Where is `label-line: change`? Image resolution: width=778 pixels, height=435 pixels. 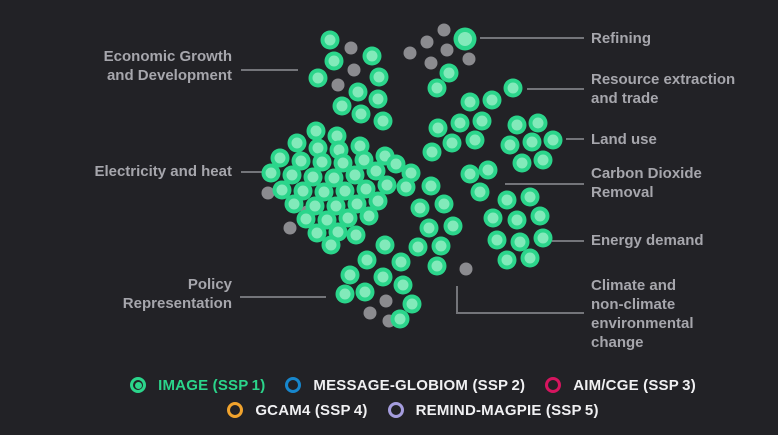 label-line: change is located at coordinates (617, 342).